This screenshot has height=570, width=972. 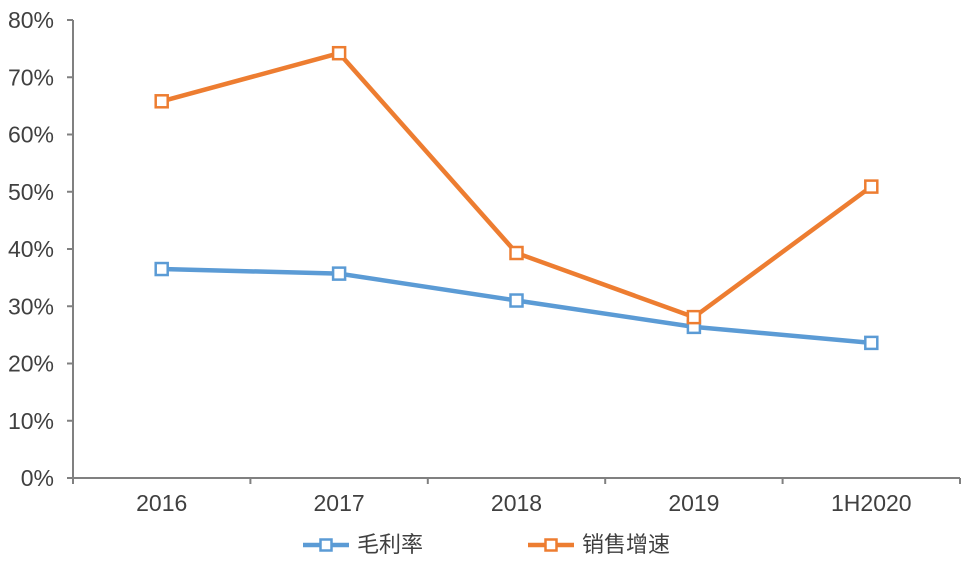 What do you see at coordinates (871, 503) in the screenshot?
I see `x-axis-label: 1H2020` at bounding box center [871, 503].